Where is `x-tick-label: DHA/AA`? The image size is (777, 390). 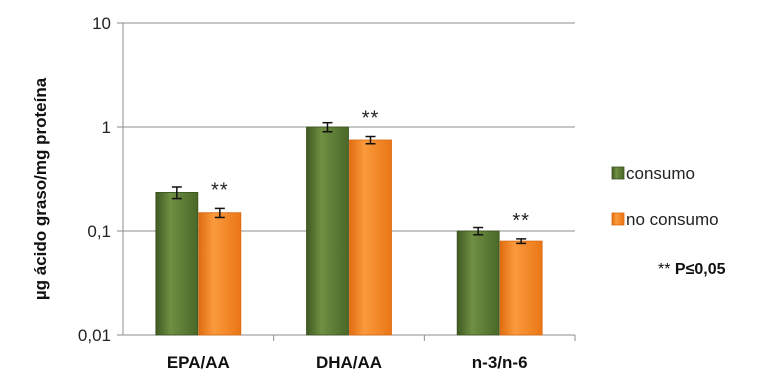 x-tick-label: DHA/AA is located at coordinates (349, 362).